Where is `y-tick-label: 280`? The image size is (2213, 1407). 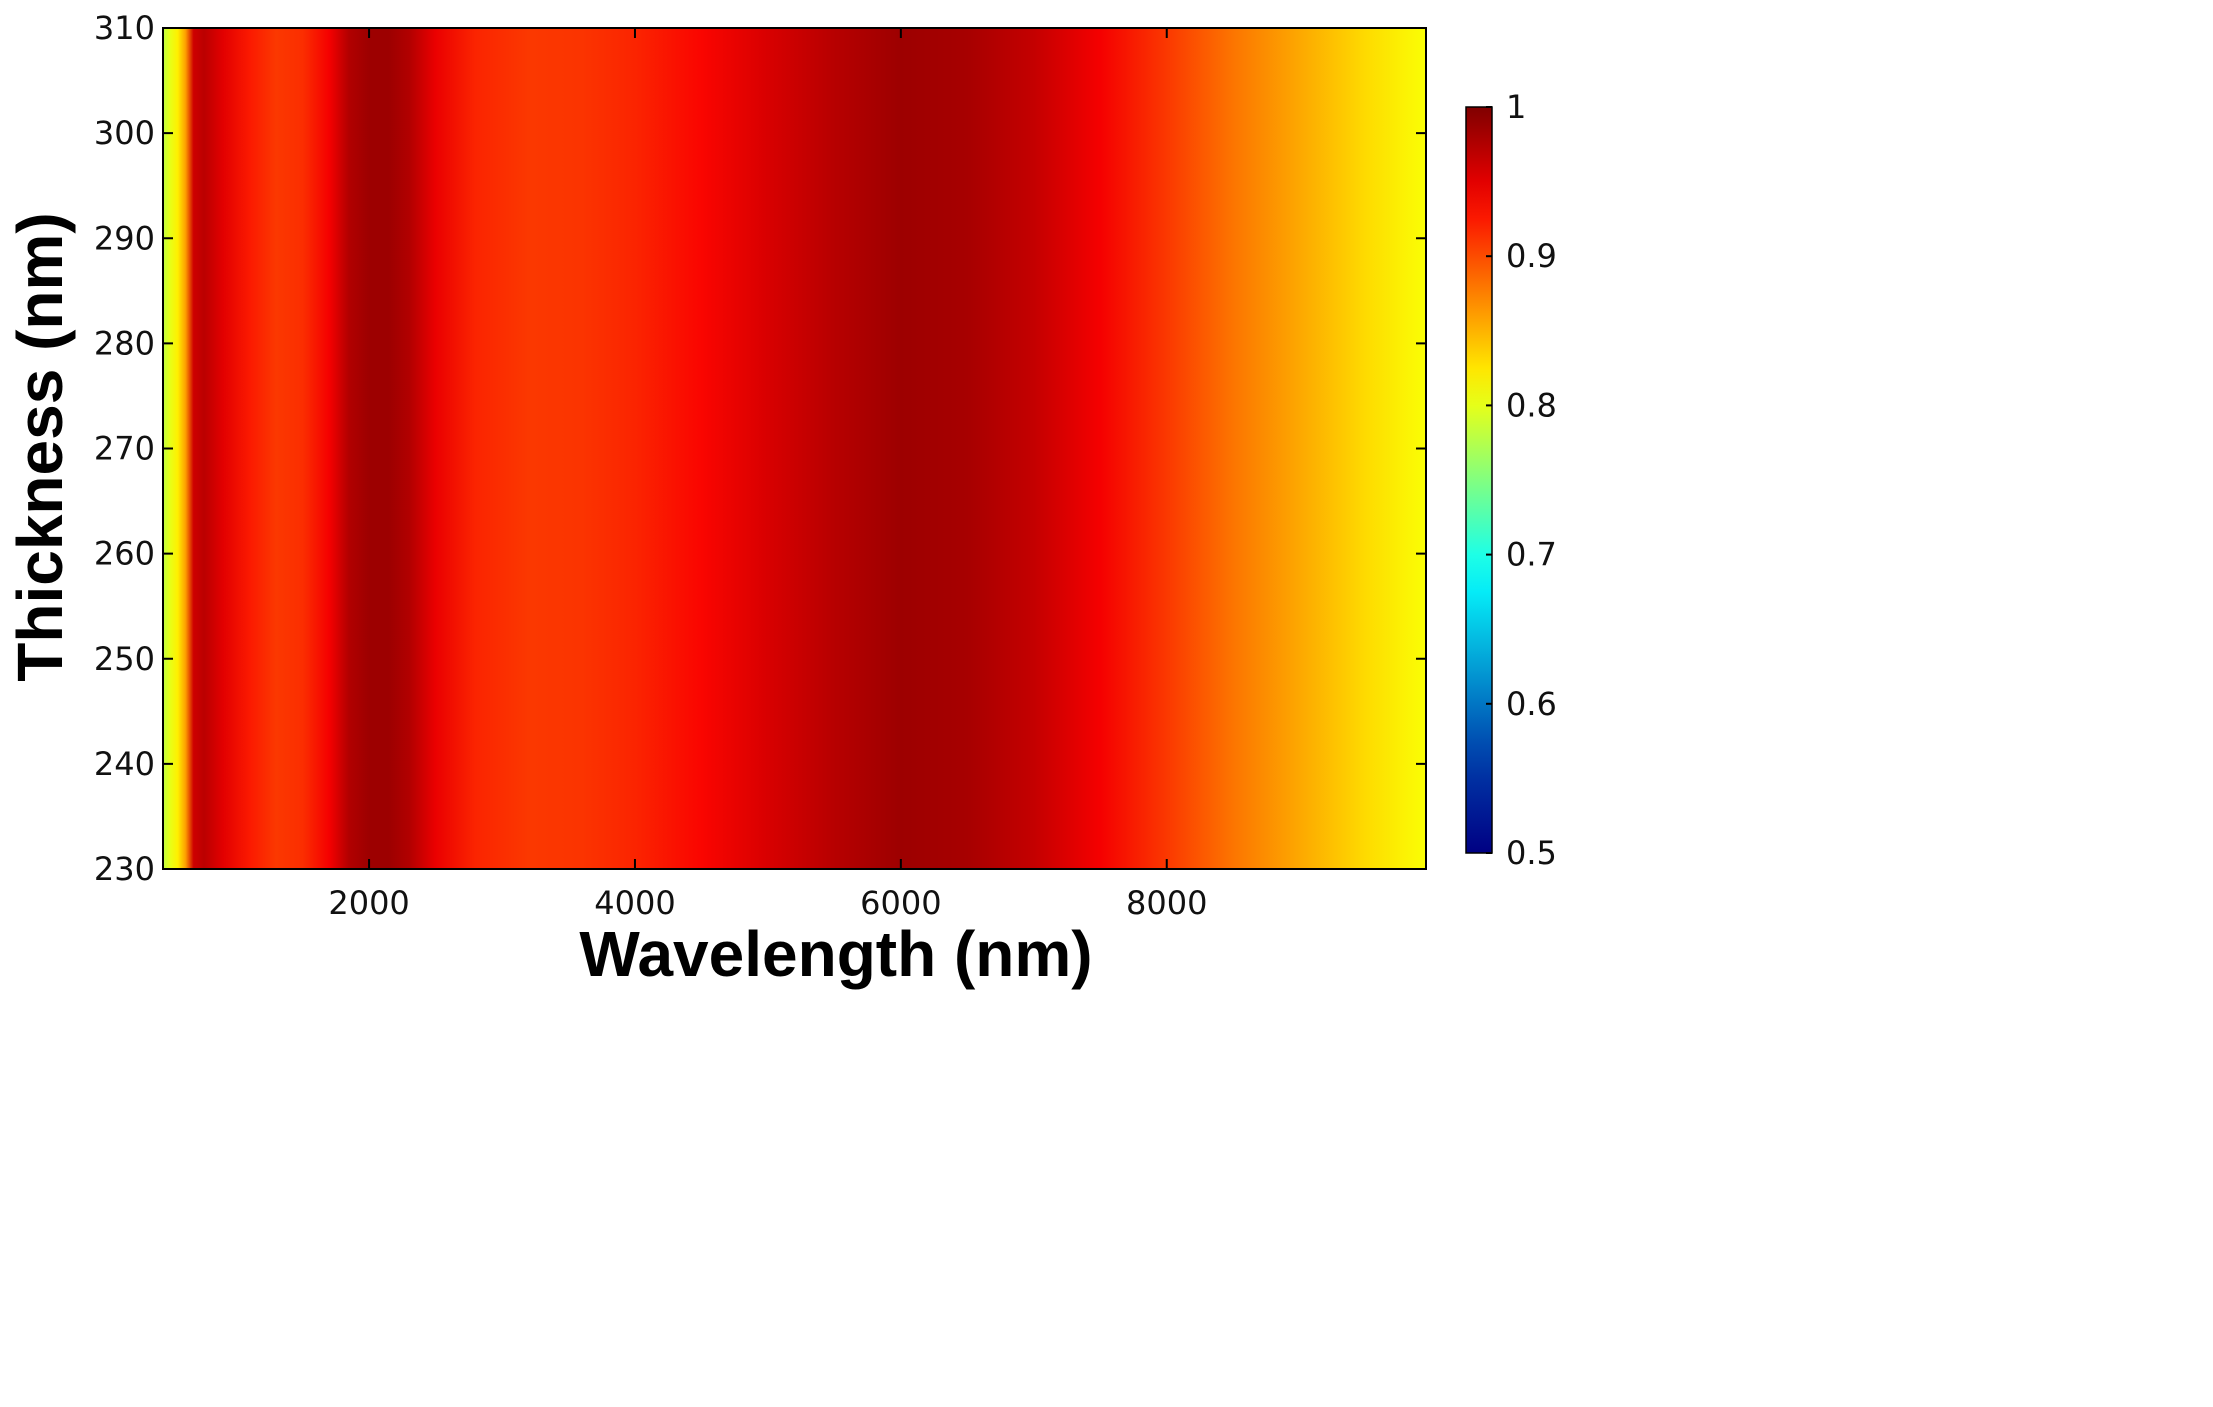 y-tick-label: 280 is located at coordinates (124, 343).